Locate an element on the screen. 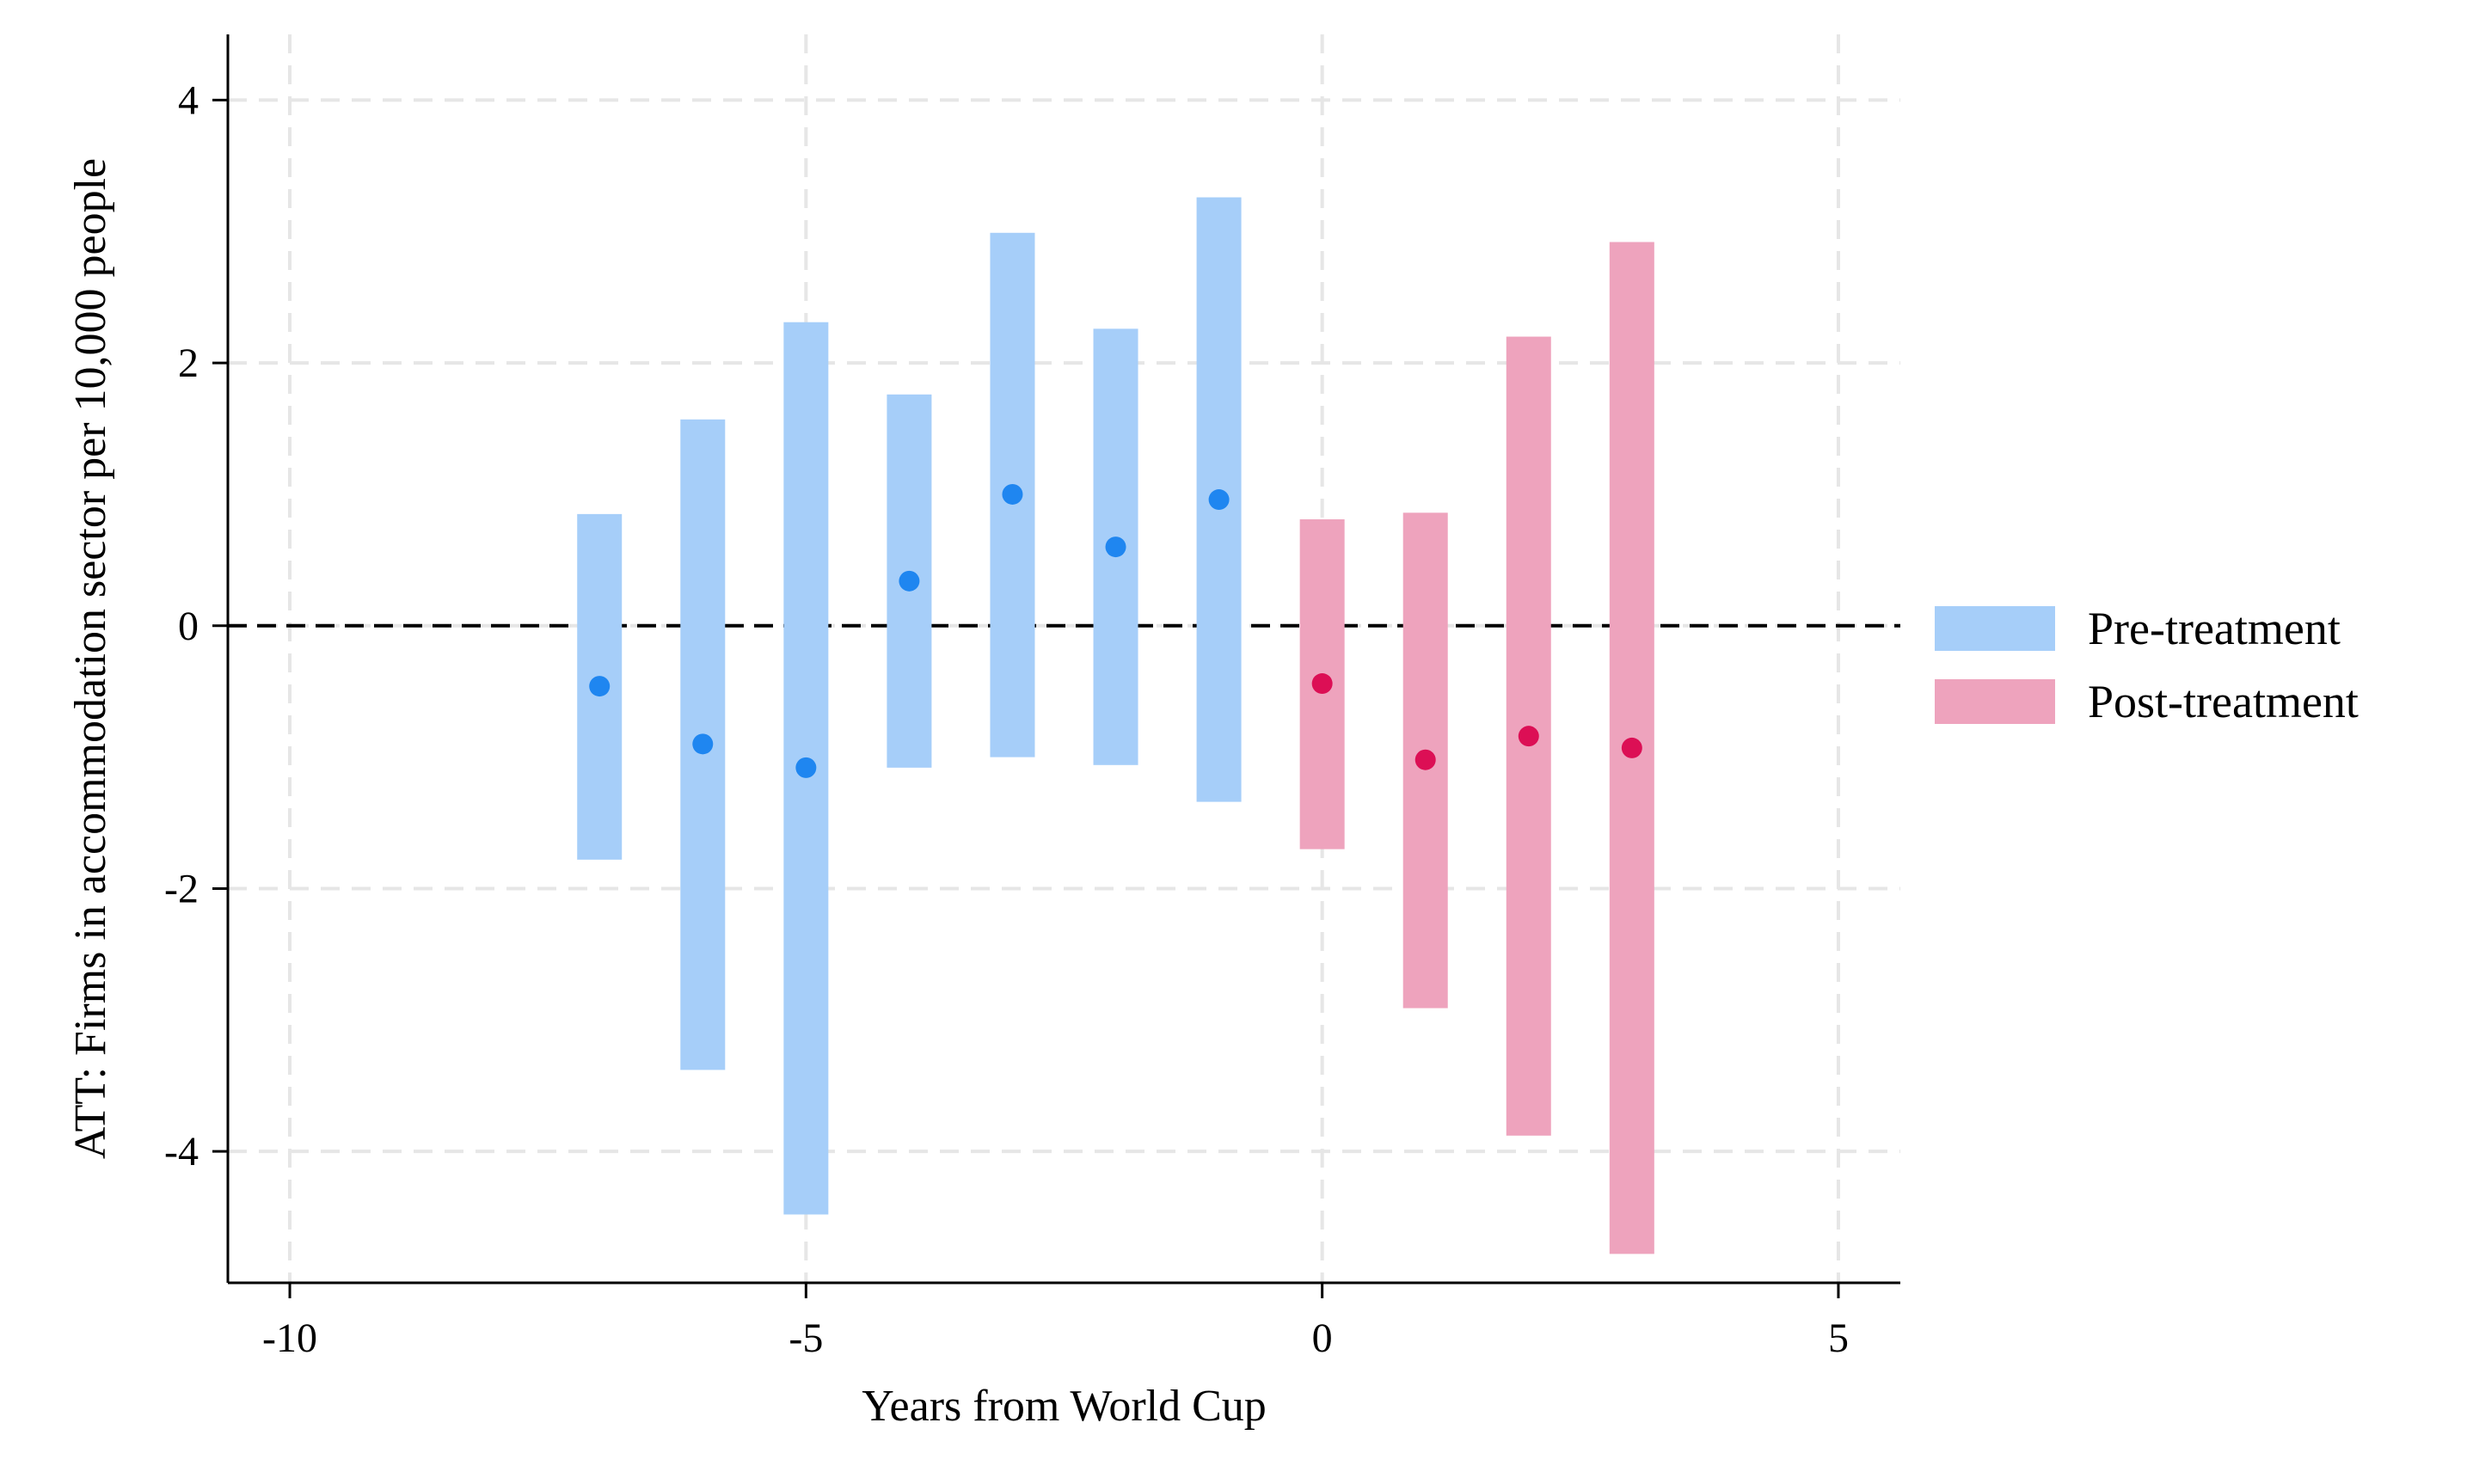 This screenshot has width=2473, height=1484. x-axis-title: Years from World Cup is located at coordinates (1064, 1406).